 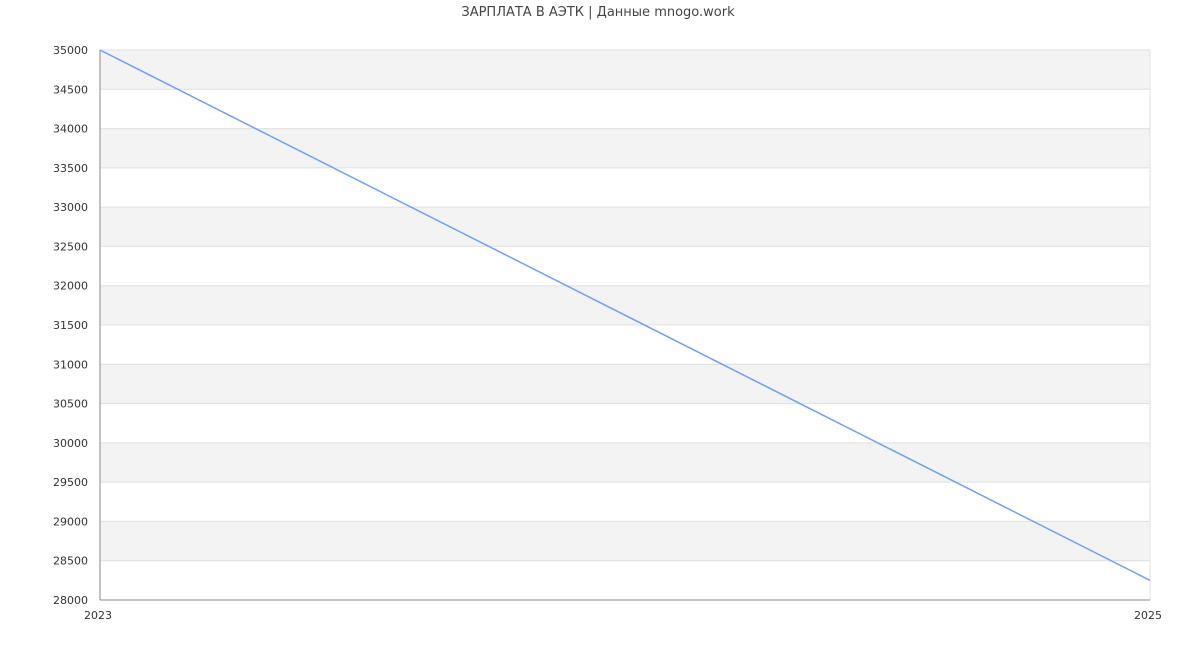 What do you see at coordinates (70, 129) in the screenshot?
I see `y-tick-label: 34000` at bounding box center [70, 129].